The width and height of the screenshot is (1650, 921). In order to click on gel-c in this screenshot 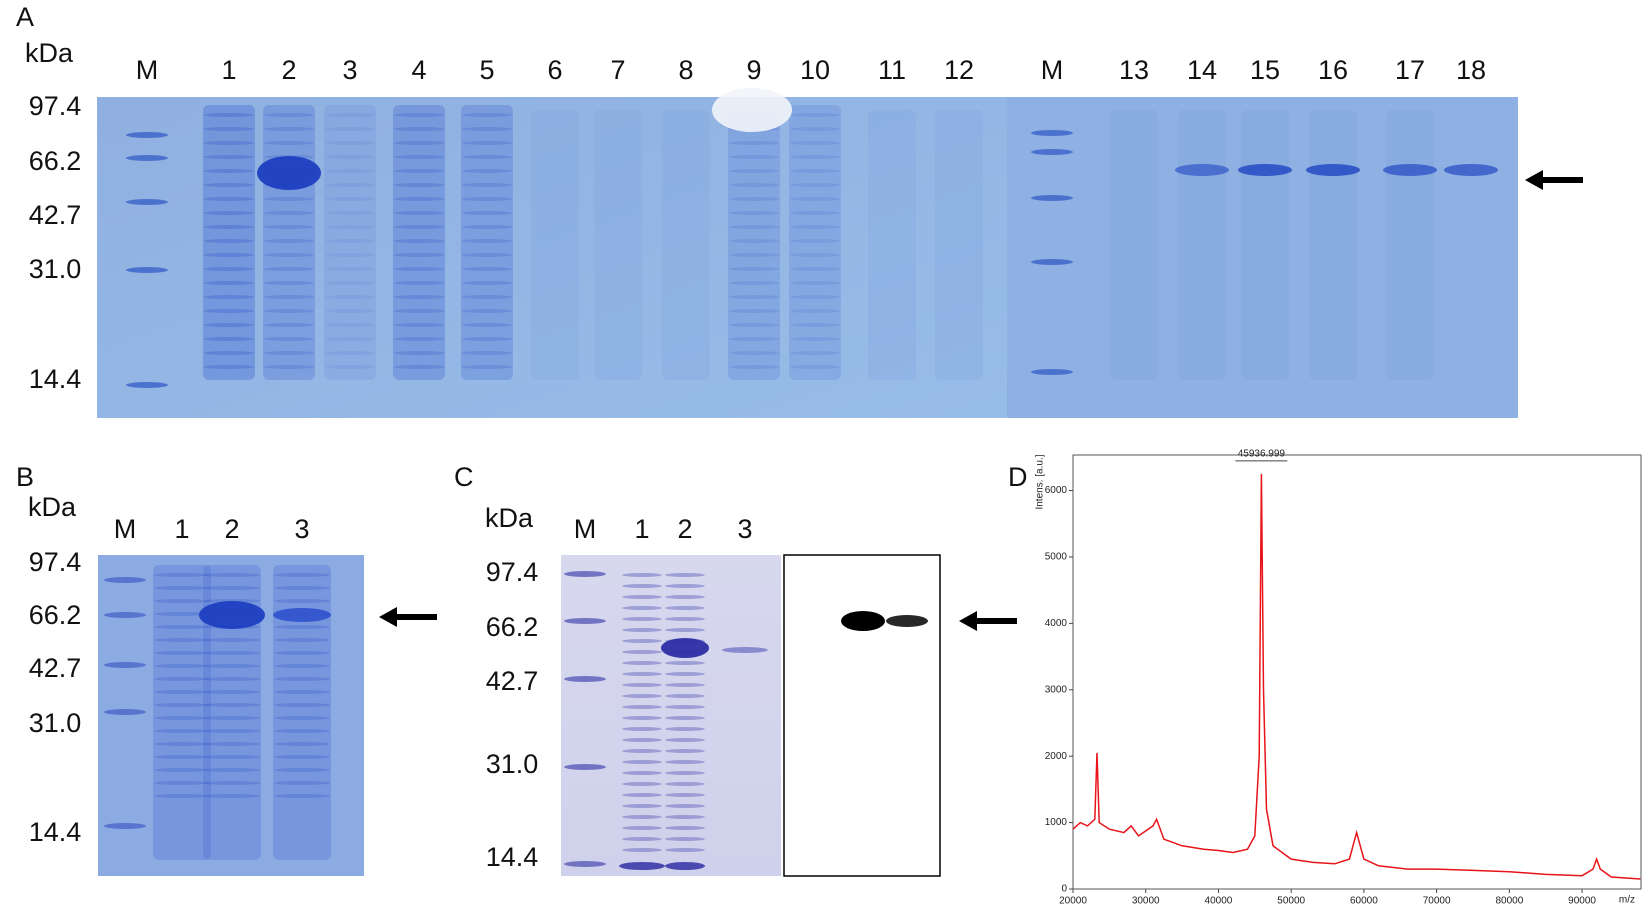, I will do `click(671, 715)`.